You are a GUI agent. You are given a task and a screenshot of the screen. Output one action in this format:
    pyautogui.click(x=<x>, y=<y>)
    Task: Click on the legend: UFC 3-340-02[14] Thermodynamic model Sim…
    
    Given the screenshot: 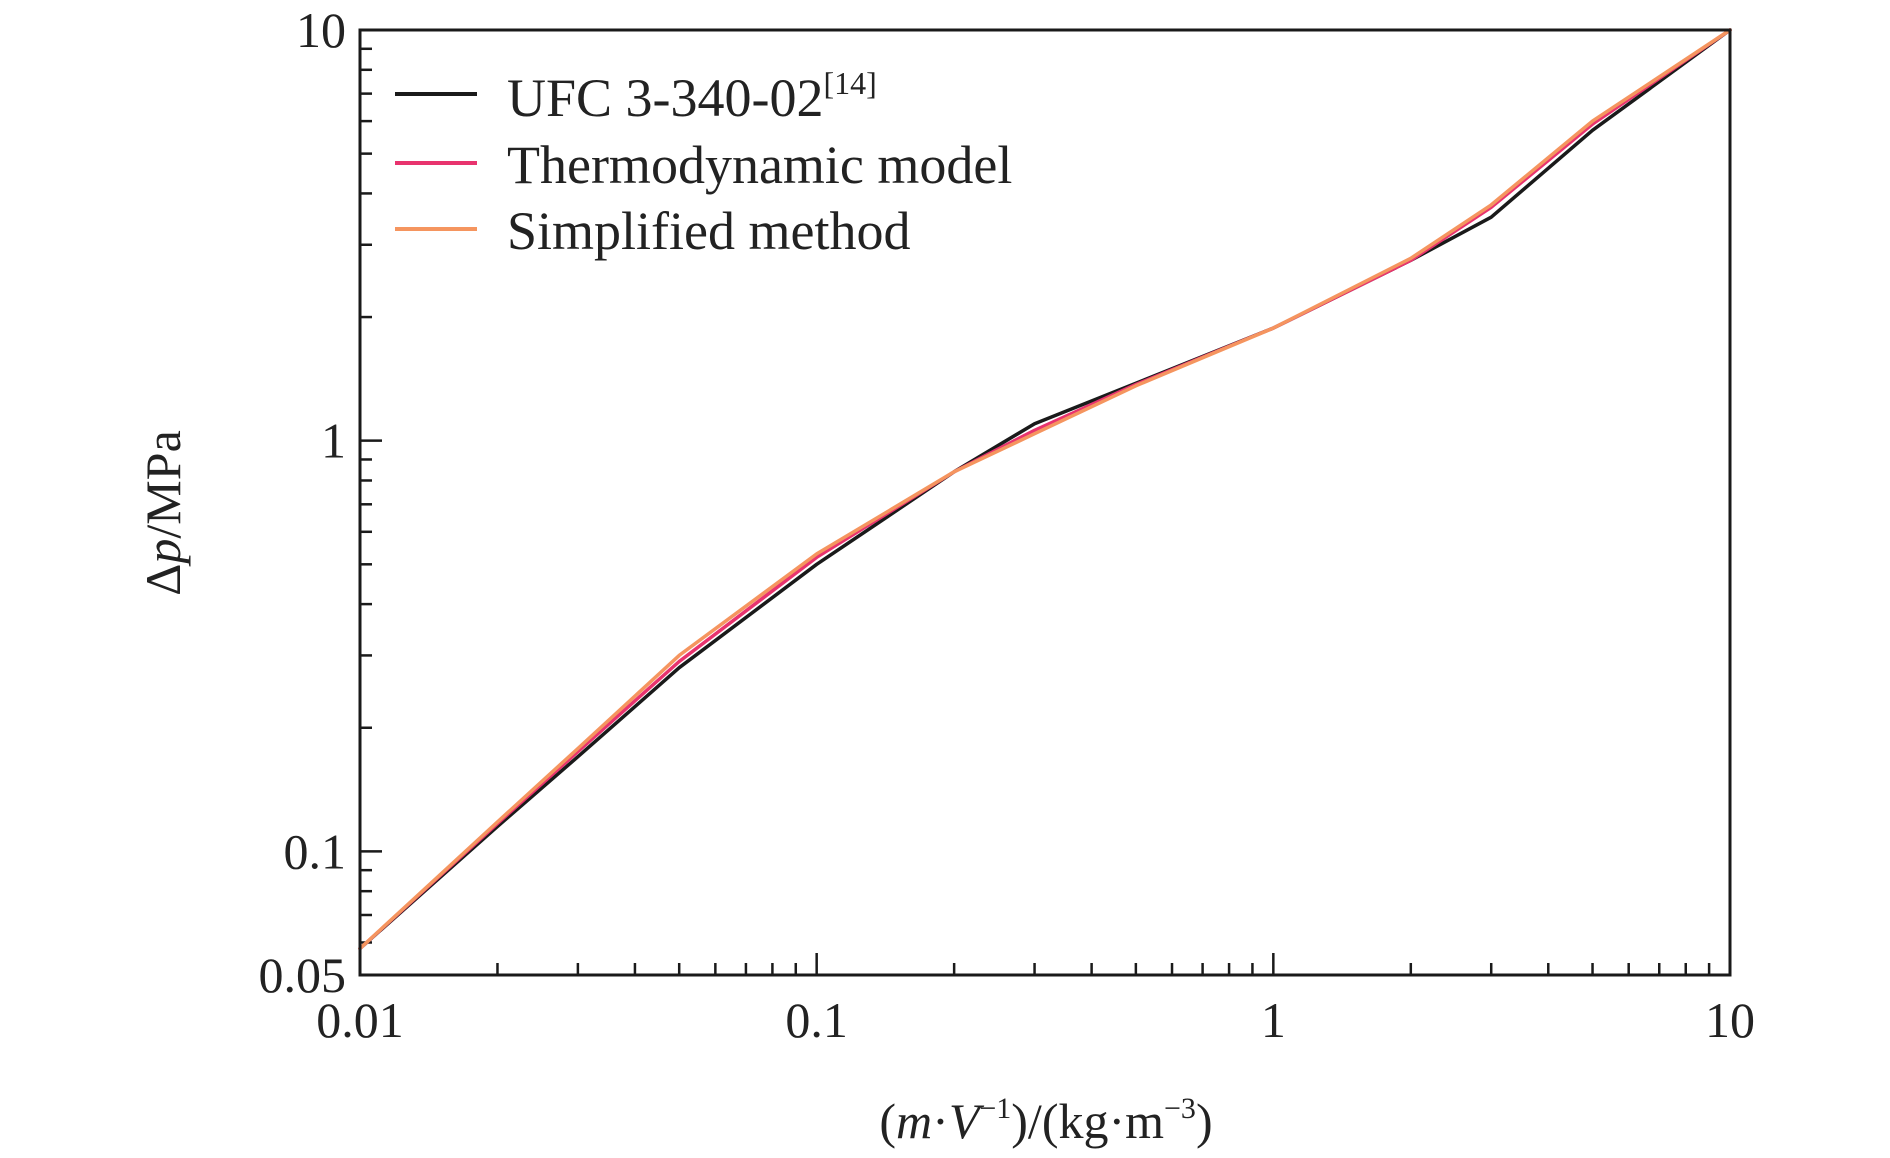 What is the action you would take?
    pyautogui.click(x=703, y=163)
    